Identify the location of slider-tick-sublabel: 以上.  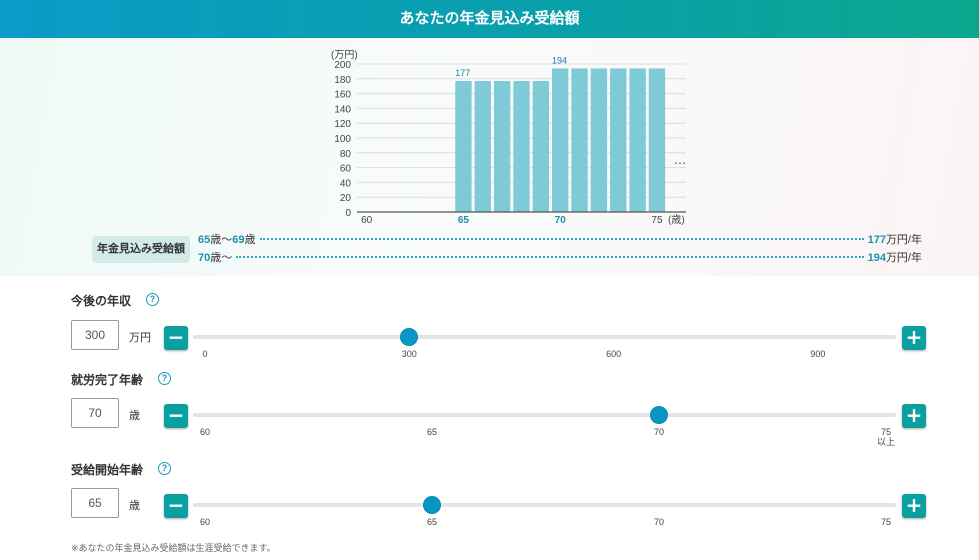
(886, 442).